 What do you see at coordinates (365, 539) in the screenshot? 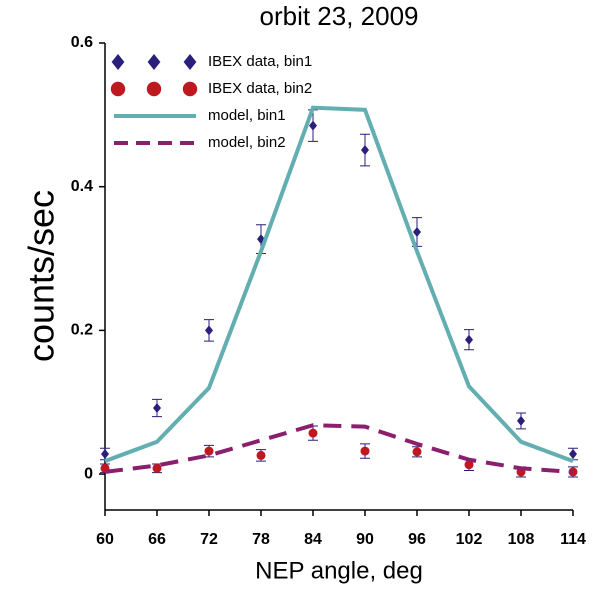
I see `x-tick-label: 90` at bounding box center [365, 539].